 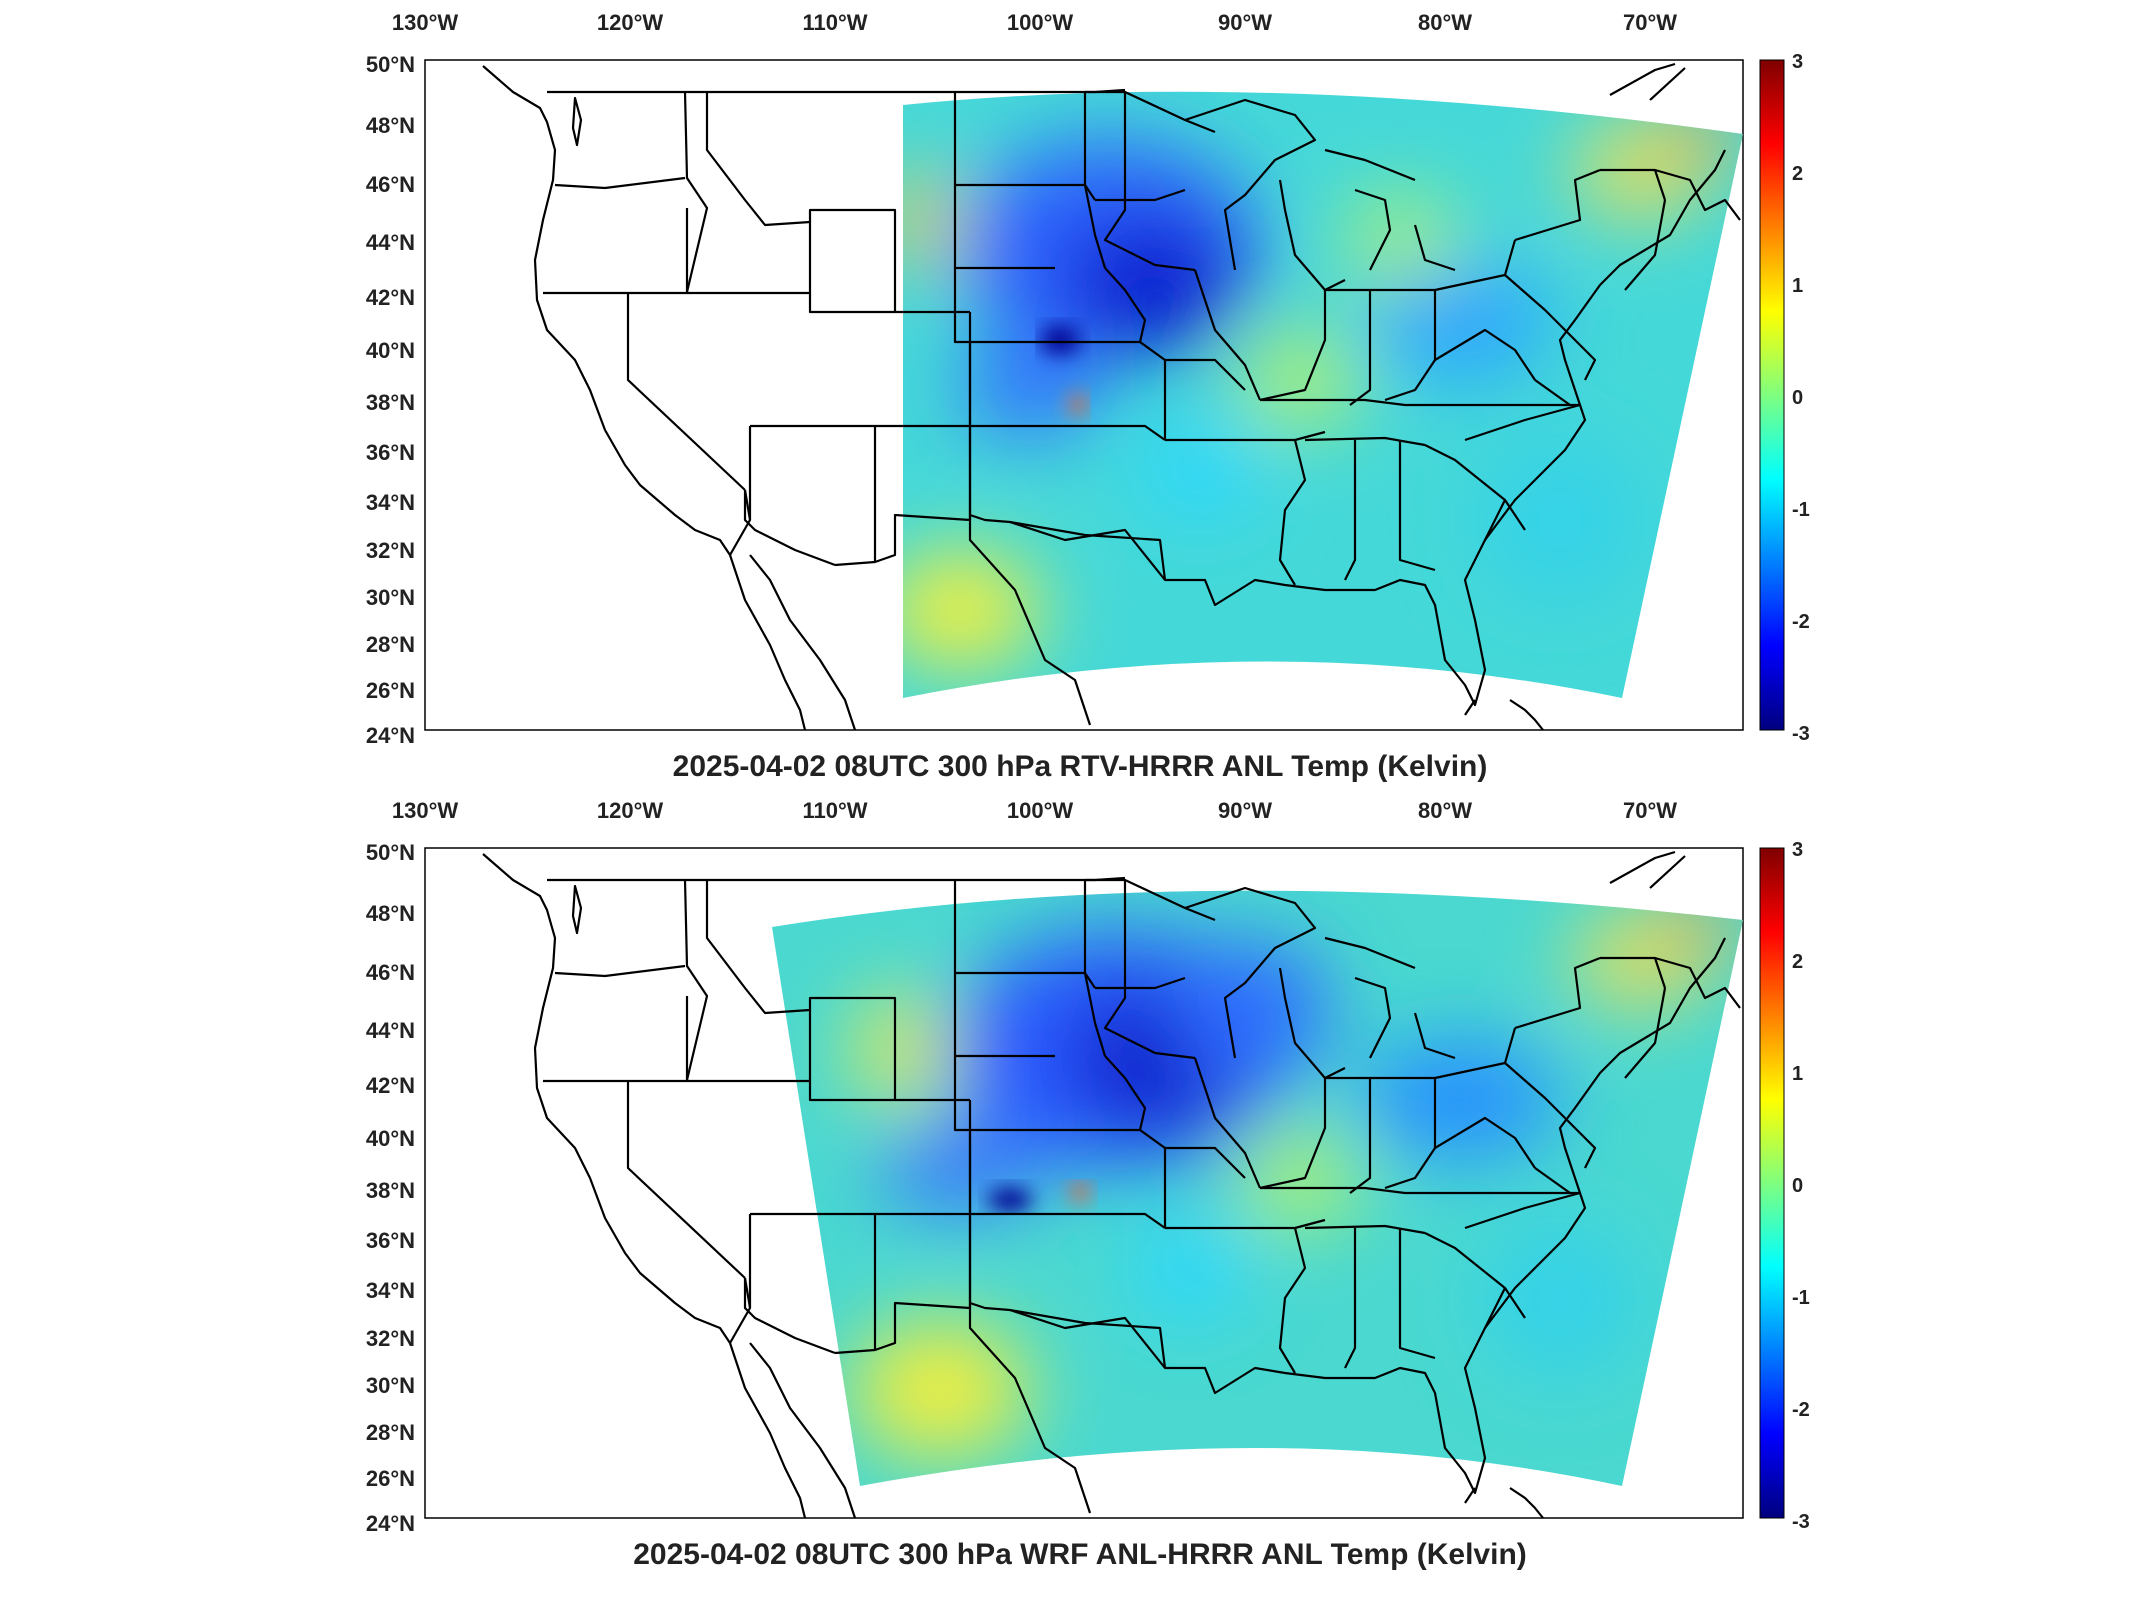 What do you see at coordinates (1323, 394) in the screenshot?
I see `temperature-difference-field` at bounding box center [1323, 394].